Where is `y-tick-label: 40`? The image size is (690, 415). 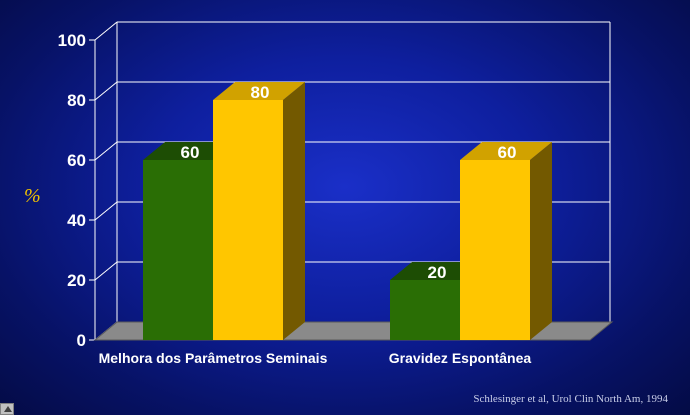 y-tick-label: 40 is located at coordinates (76, 220).